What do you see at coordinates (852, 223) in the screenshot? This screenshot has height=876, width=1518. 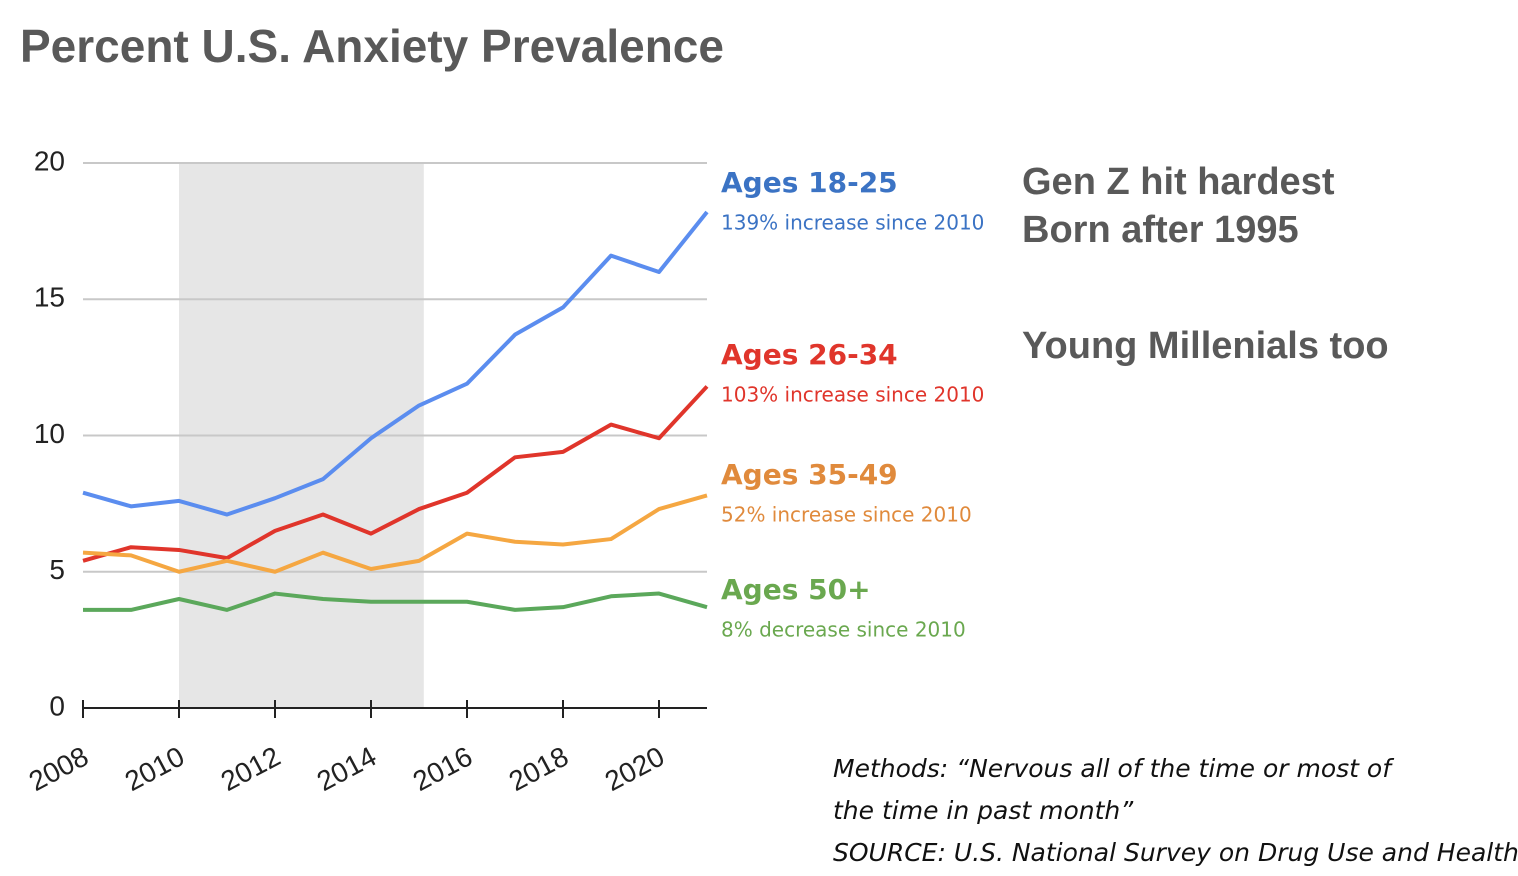 I see `series-note: 139% increase since 2010` at bounding box center [852, 223].